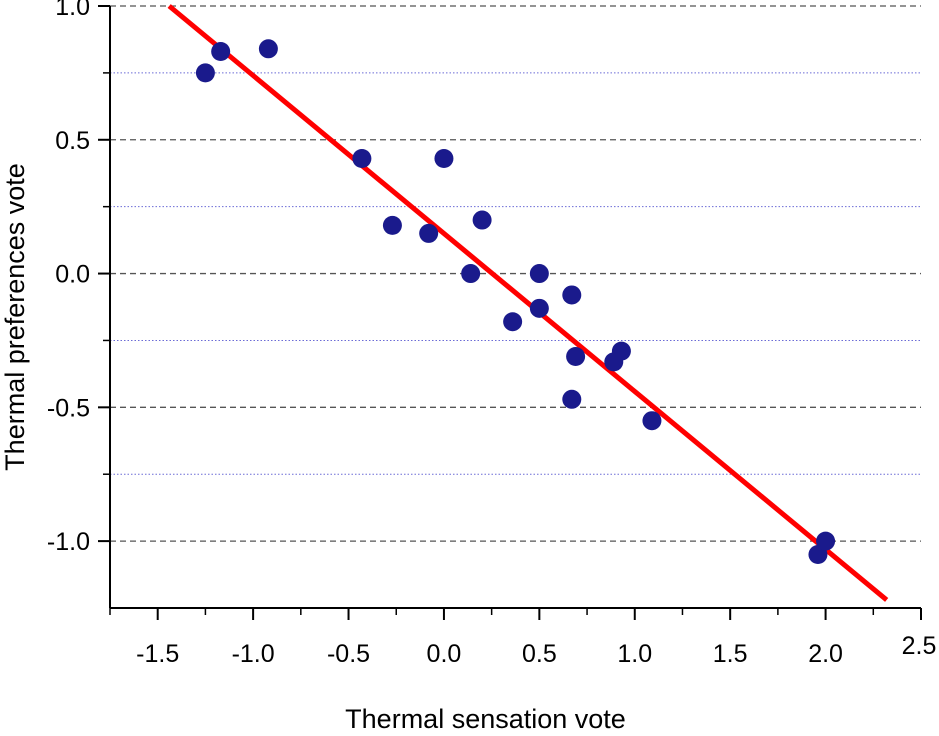  I want to click on x-tick-label: 0.5, so click(539, 654).